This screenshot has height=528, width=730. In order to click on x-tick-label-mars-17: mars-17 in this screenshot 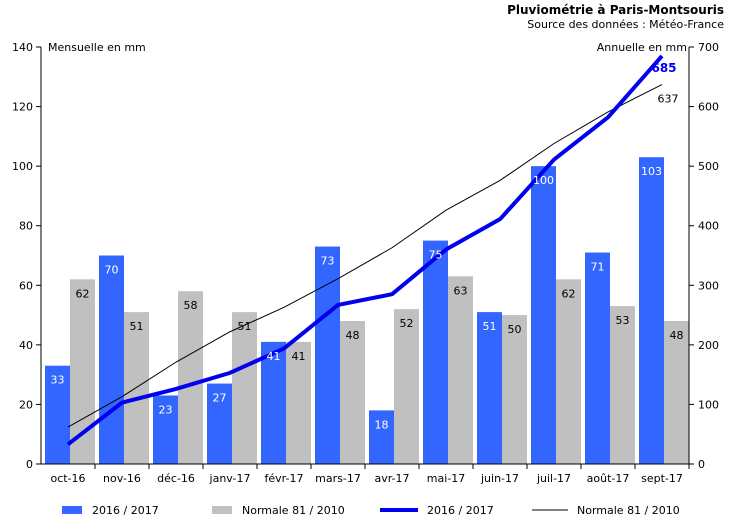, I will do `click(338, 478)`.